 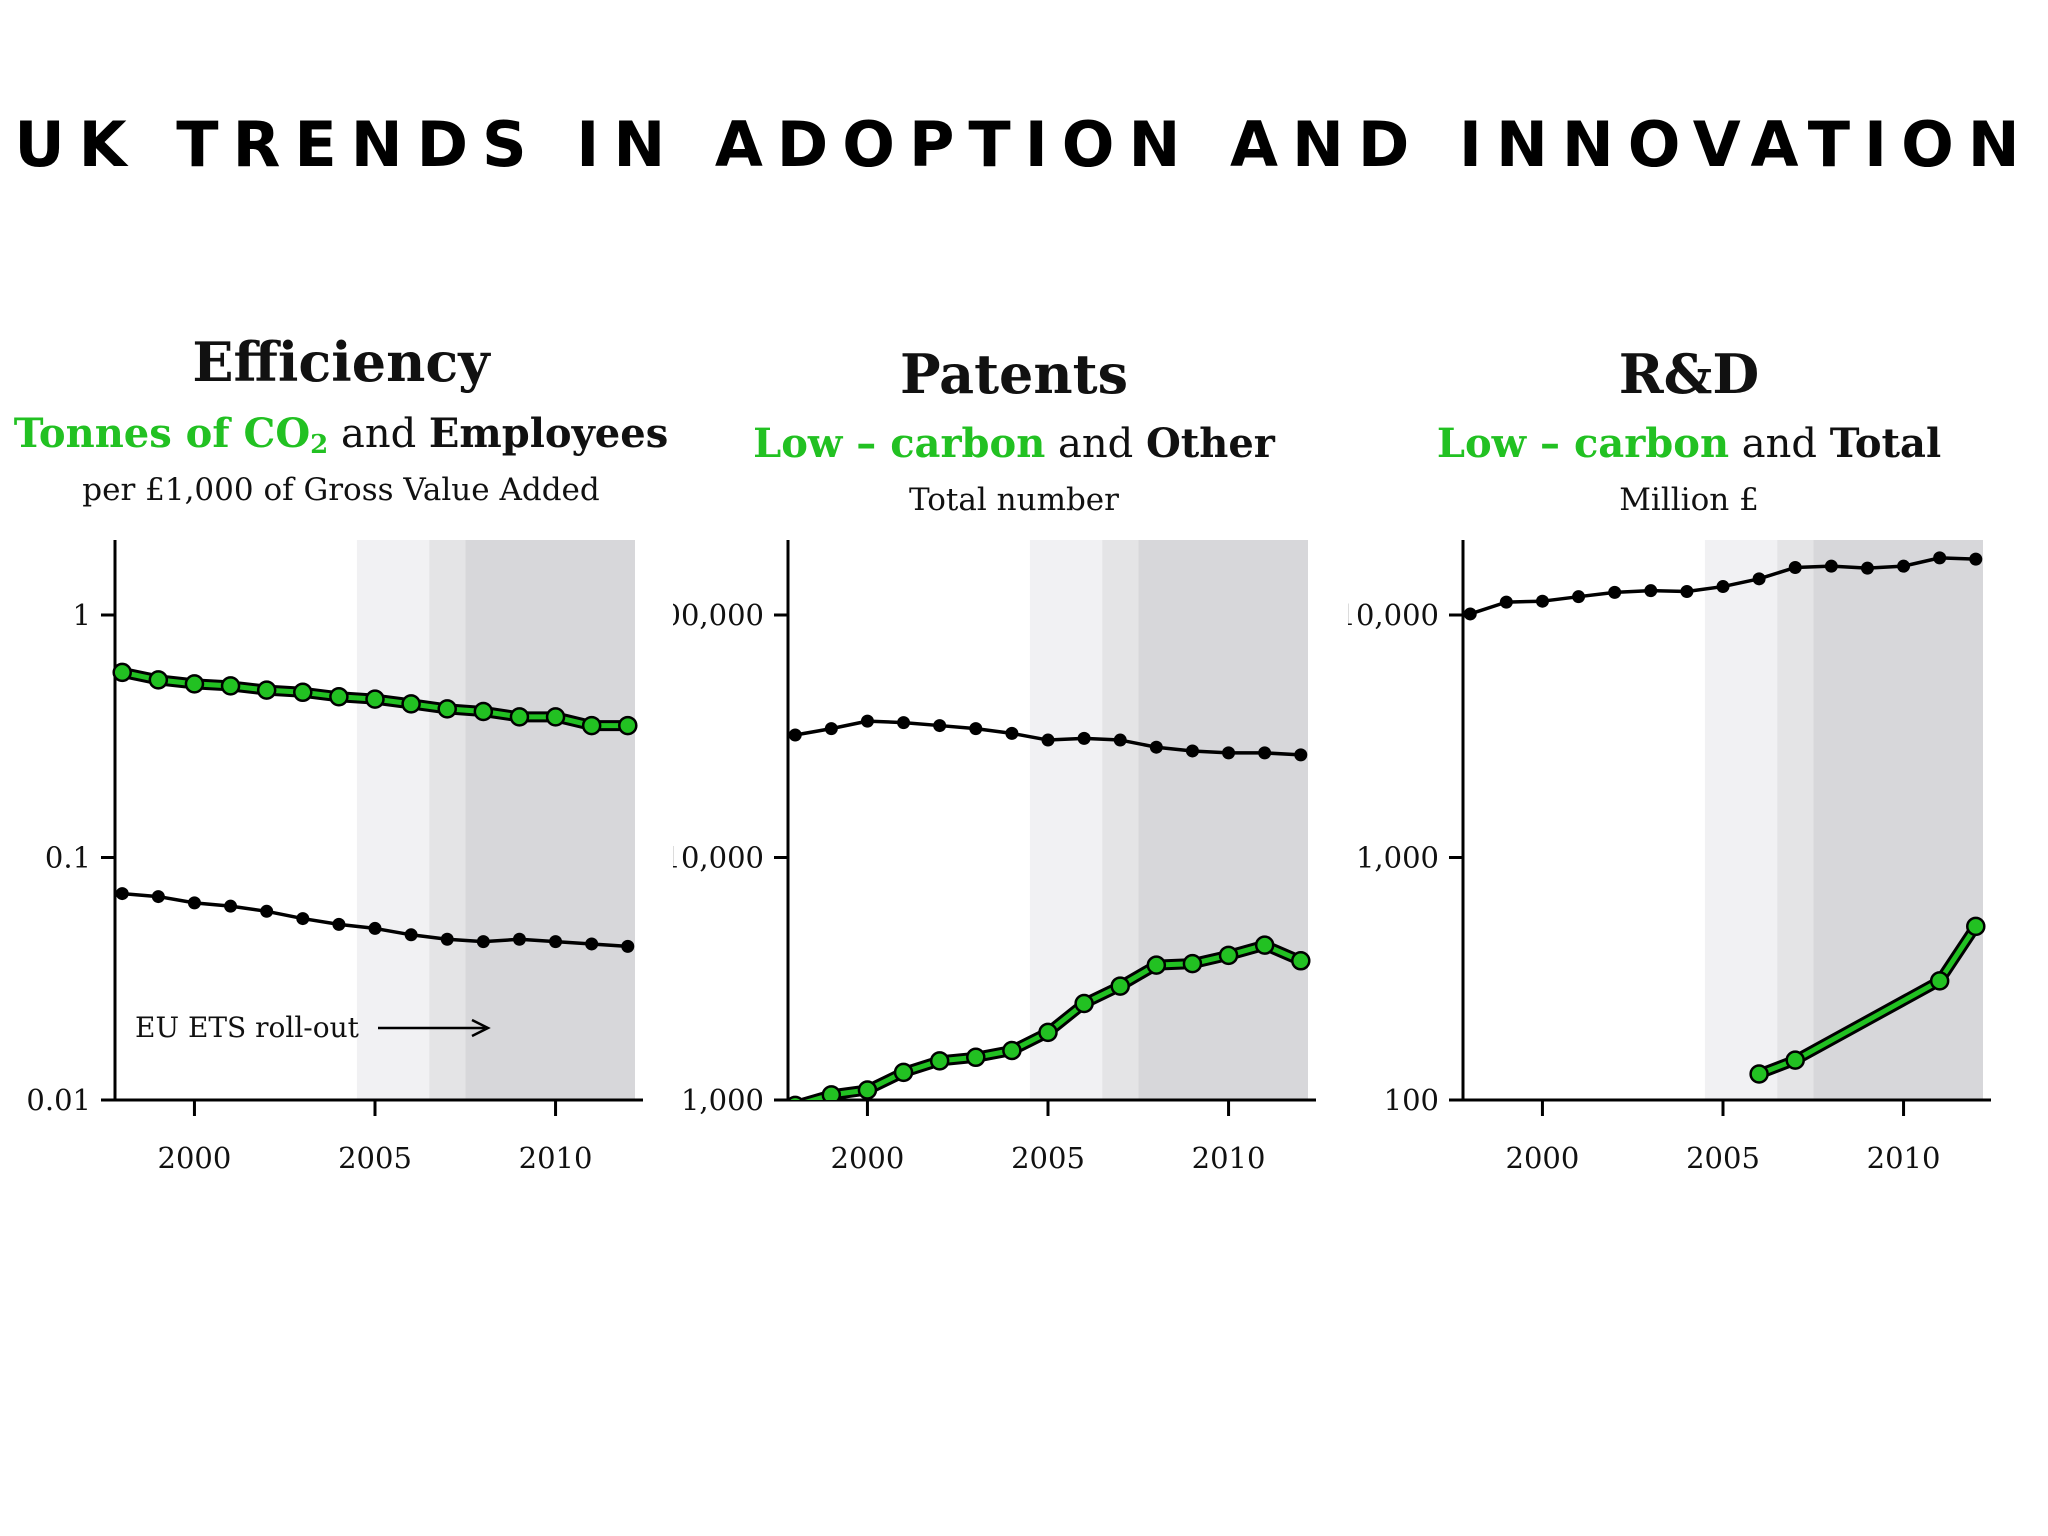 What do you see at coordinates (718, 858) in the screenshot?
I see `patents-y-tick-label: 10,000` at bounding box center [718, 858].